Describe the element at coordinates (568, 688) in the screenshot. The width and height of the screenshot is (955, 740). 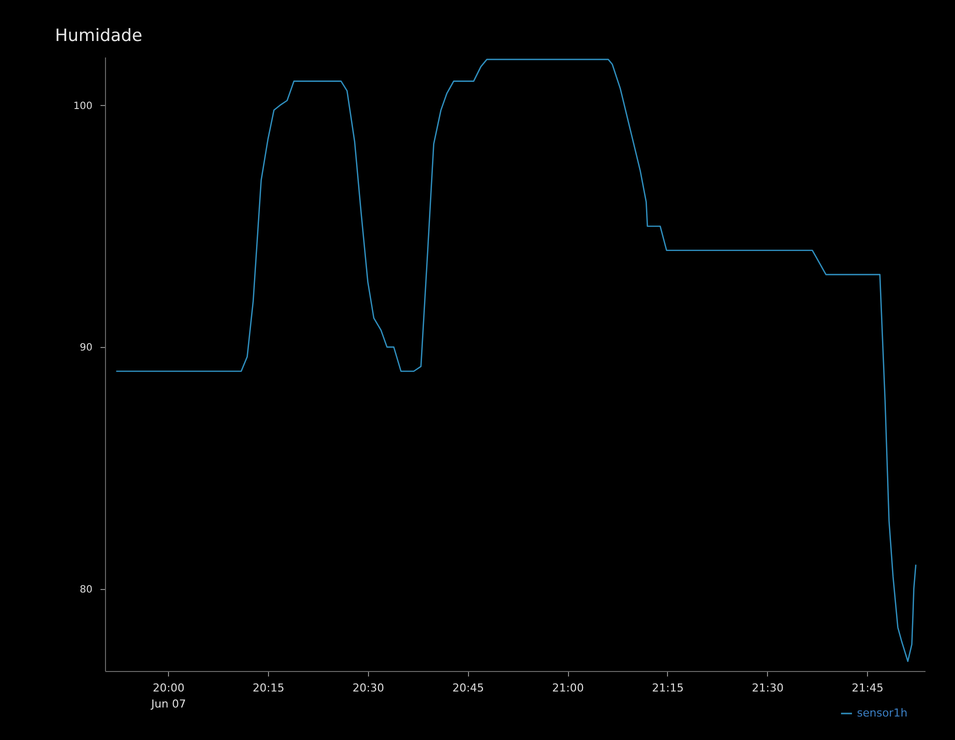
I see `x-tick-label: 21:00` at that location.